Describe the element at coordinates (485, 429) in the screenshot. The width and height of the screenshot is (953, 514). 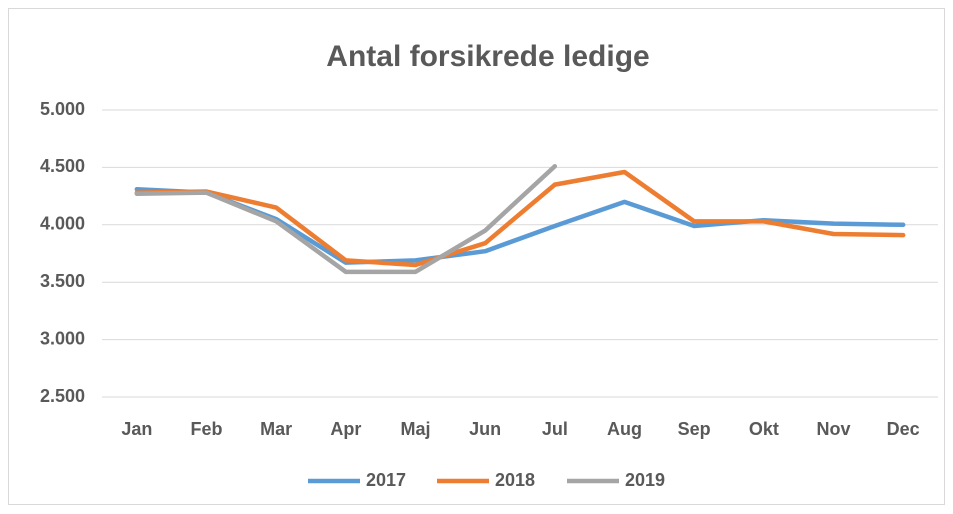
I see `x-tick-label: Jun` at that location.